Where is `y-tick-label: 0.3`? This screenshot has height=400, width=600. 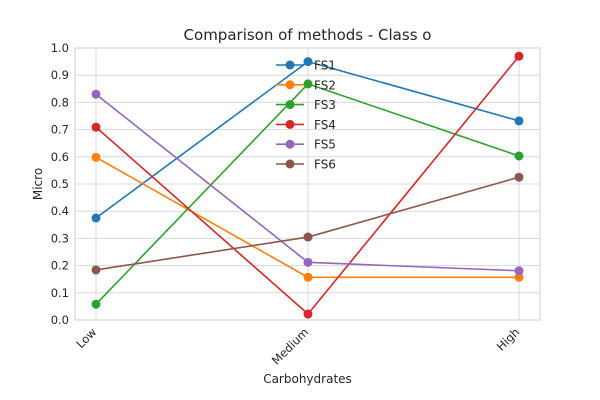
y-tick-label: 0.3 is located at coordinates (60, 238).